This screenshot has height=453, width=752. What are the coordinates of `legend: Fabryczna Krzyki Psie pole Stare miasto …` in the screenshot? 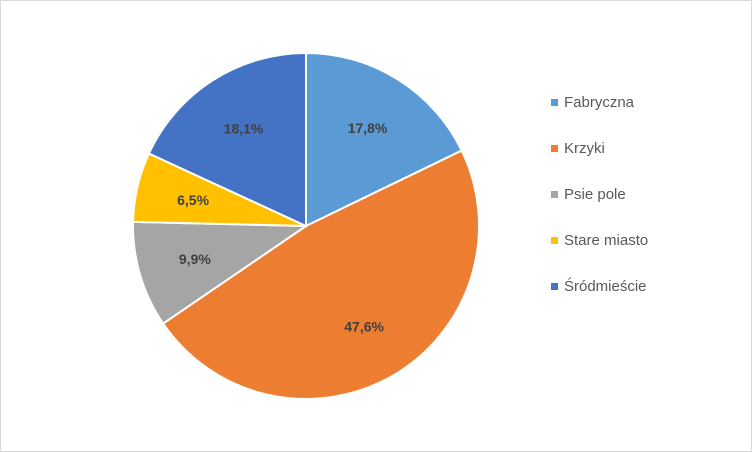 It's located at (599, 206).